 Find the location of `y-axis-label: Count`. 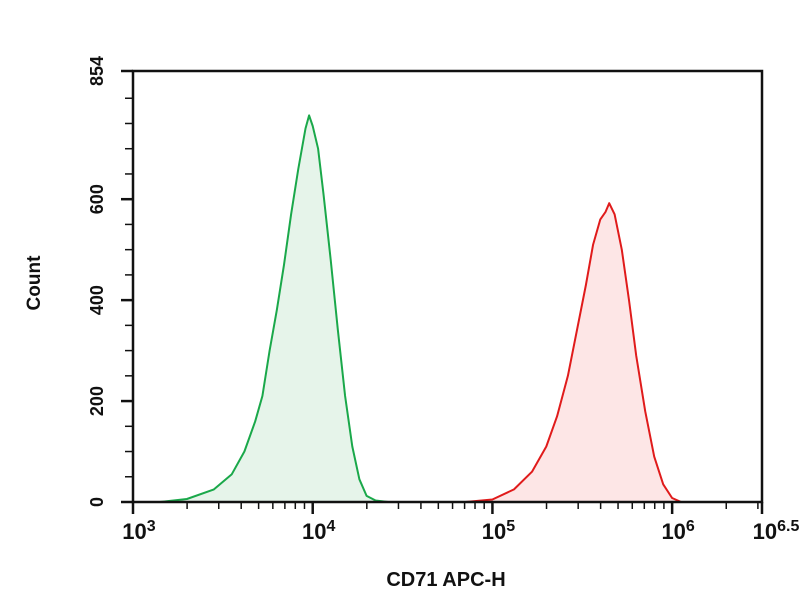

y-axis-label: Count is located at coordinates (34, 283).